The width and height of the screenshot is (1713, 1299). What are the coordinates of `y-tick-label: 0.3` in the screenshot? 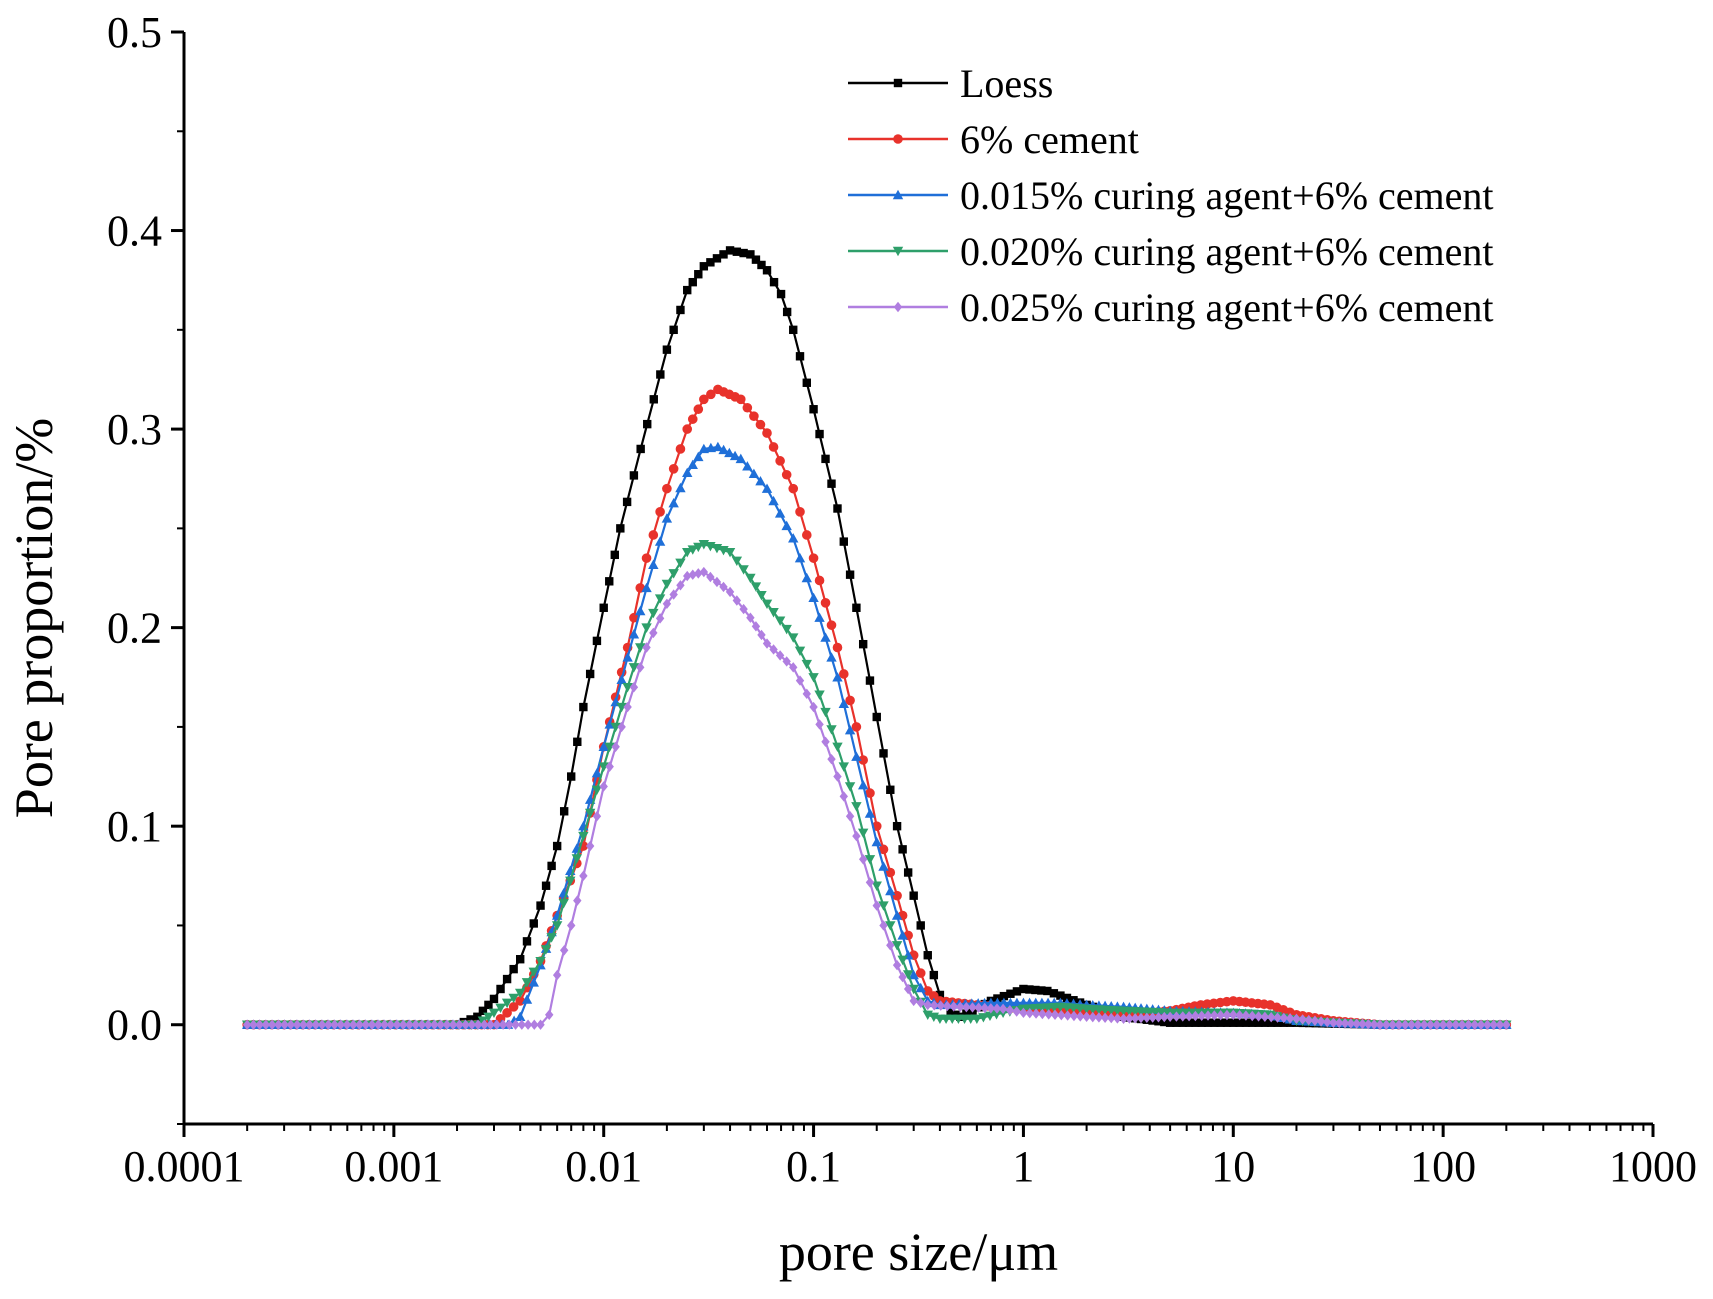 It's located at (134, 429).